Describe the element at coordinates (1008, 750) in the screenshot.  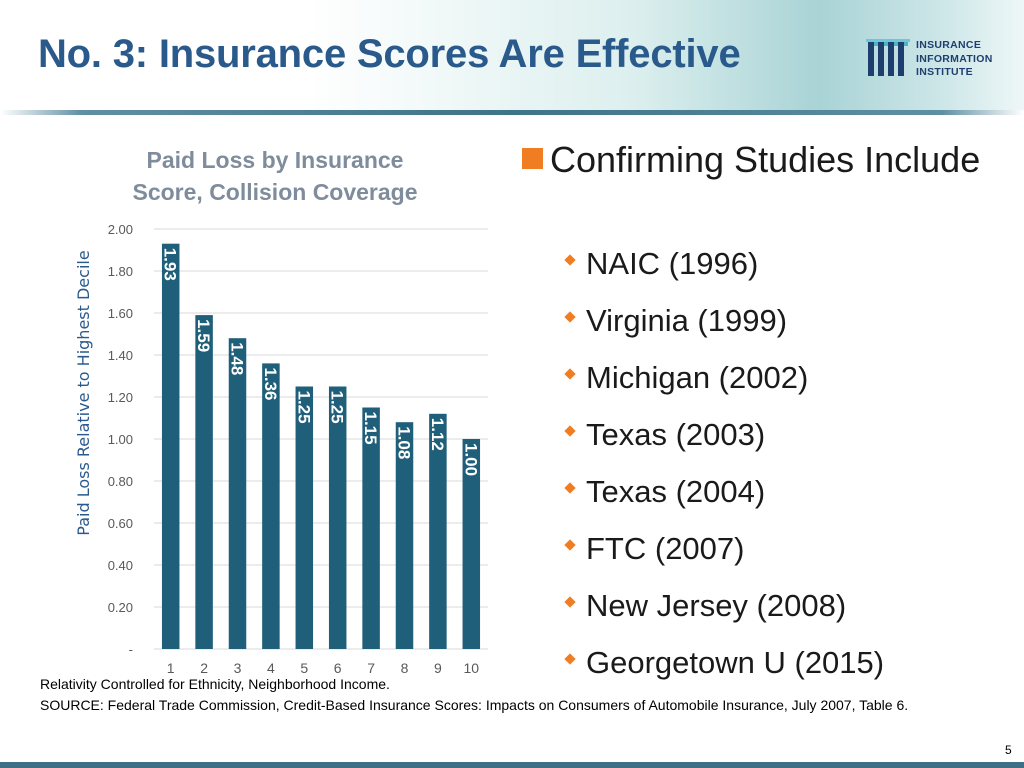
I see `page-number: 5` at that location.